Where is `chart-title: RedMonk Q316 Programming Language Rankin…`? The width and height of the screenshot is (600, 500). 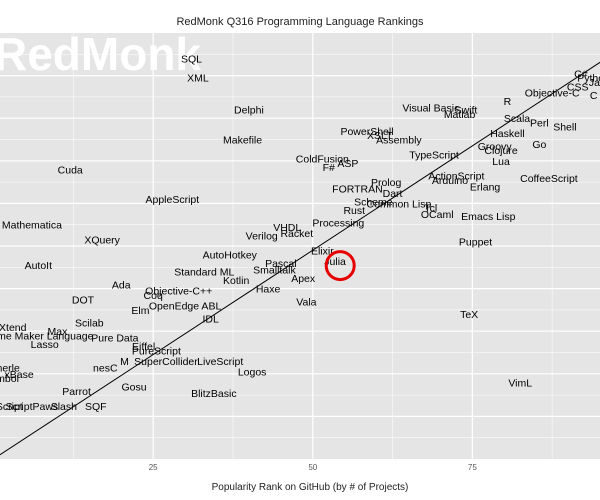 chart-title: RedMonk Q316 Programming Language Rankin… is located at coordinates (300, 22).